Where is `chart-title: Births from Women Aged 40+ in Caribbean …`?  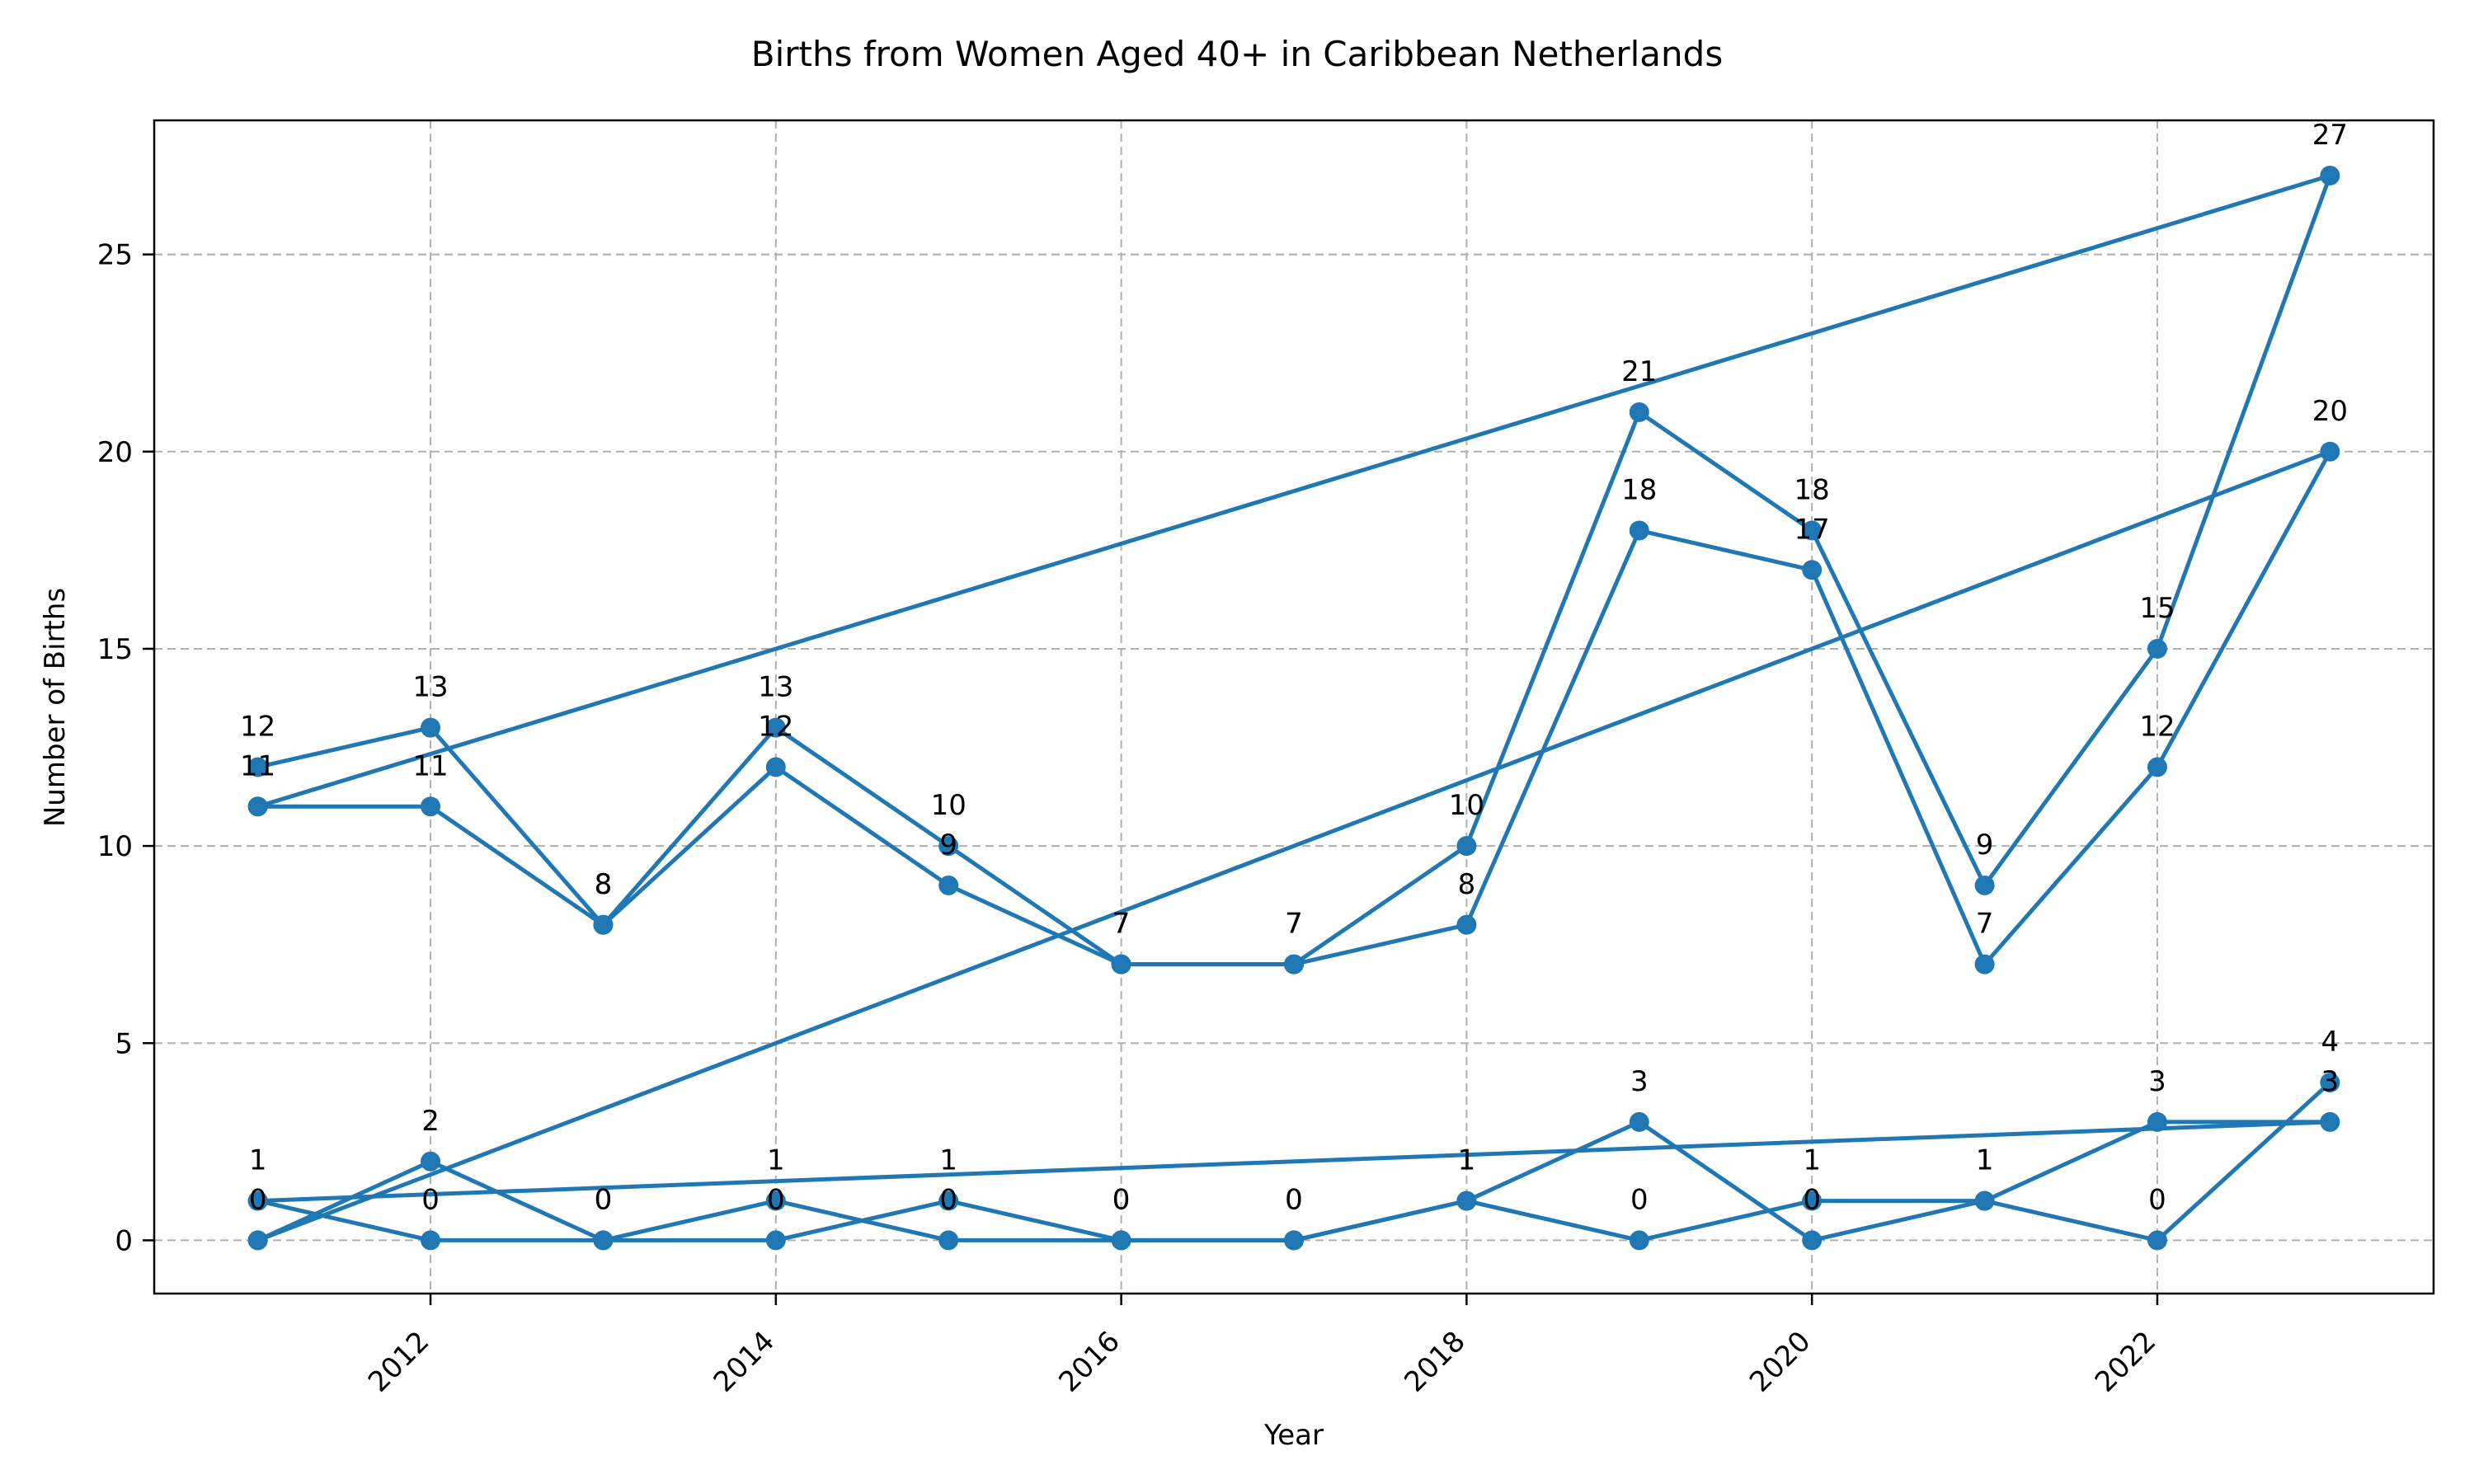 chart-title: Births from Women Aged 40+ in Caribbean … is located at coordinates (1237, 54).